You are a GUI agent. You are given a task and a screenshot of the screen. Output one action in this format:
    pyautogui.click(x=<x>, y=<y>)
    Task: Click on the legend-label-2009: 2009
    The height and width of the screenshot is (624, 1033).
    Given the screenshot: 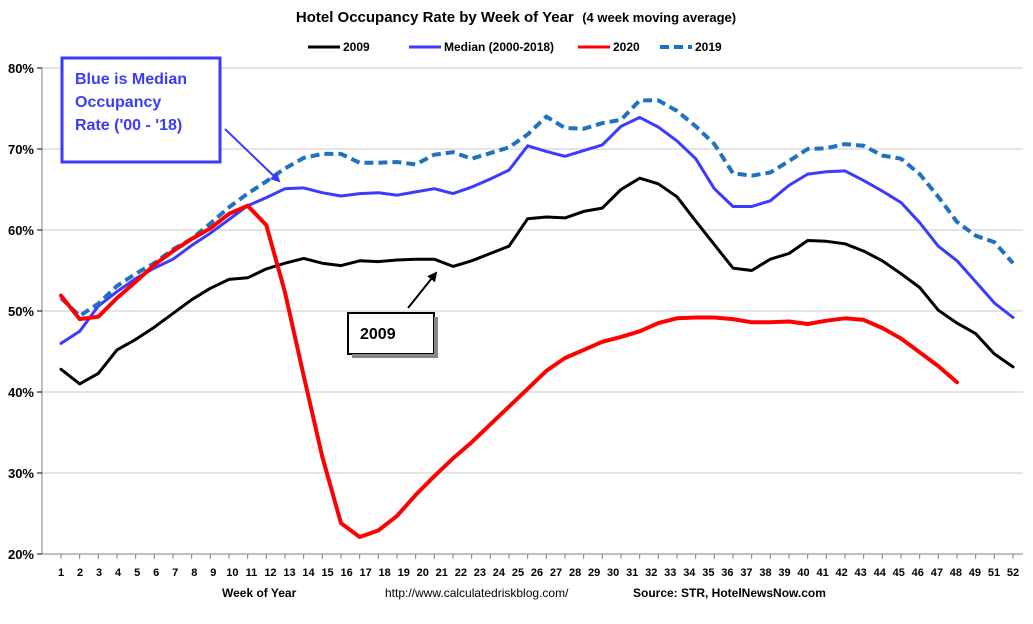 What is the action you would take?
    pyautogui.click(x=356, y=47)
    